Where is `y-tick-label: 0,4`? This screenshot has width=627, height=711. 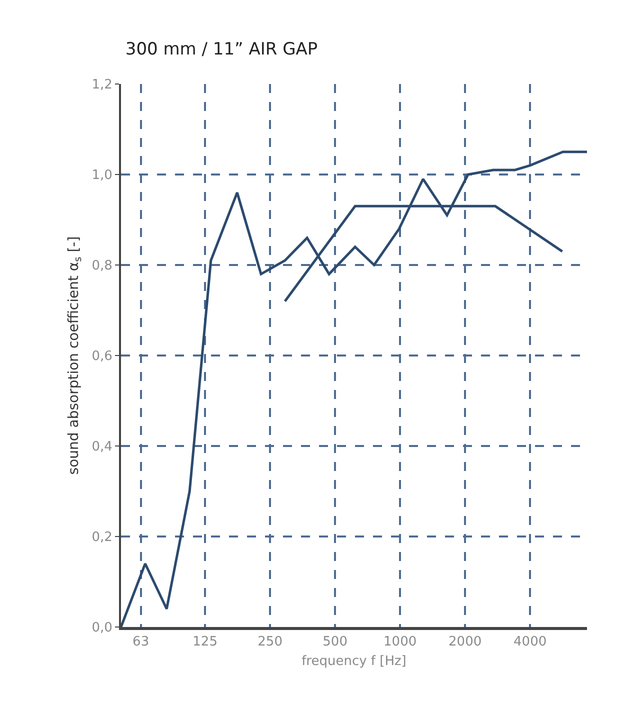
y-tick-label: 0,4 is located at coordinates (102, 447).